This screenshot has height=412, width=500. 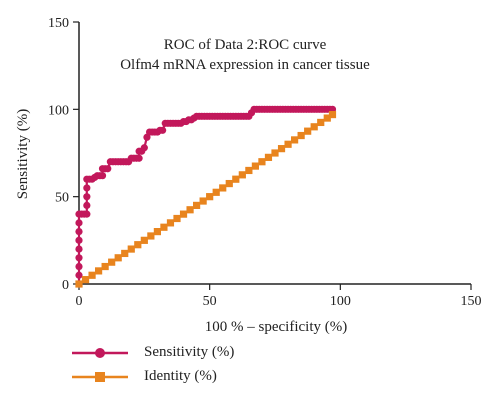 I want to click on chart-title-line-2: Olfm4 mRNA expression in cancer tissue, so click(x=245, y=65).